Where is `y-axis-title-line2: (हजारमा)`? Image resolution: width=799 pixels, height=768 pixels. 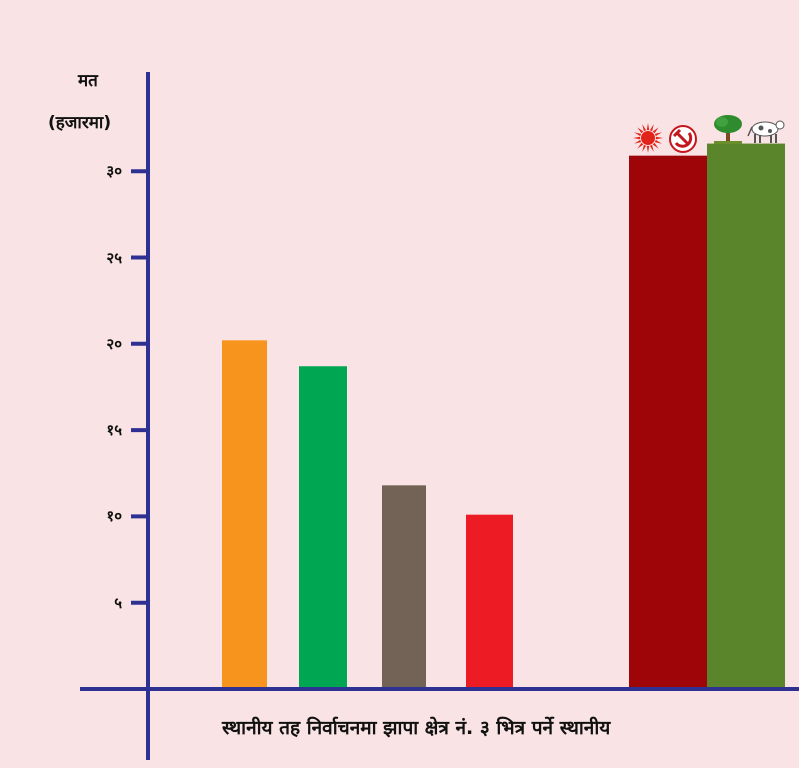 y-axis-title-line2: (हजारमा) is located at coordinates (80, 123).